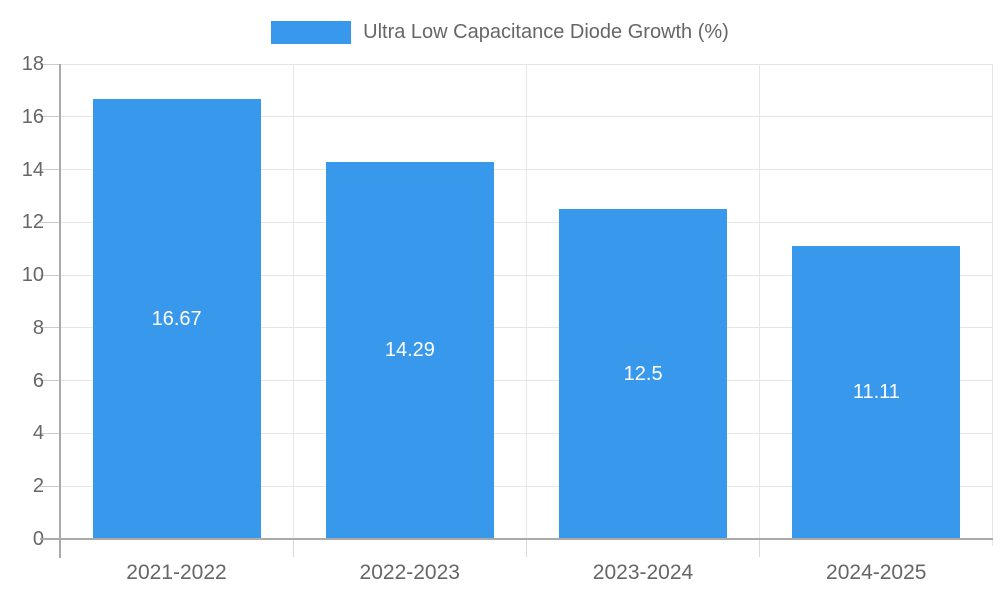  I want to click on plot-right-border, so click(992, 305).